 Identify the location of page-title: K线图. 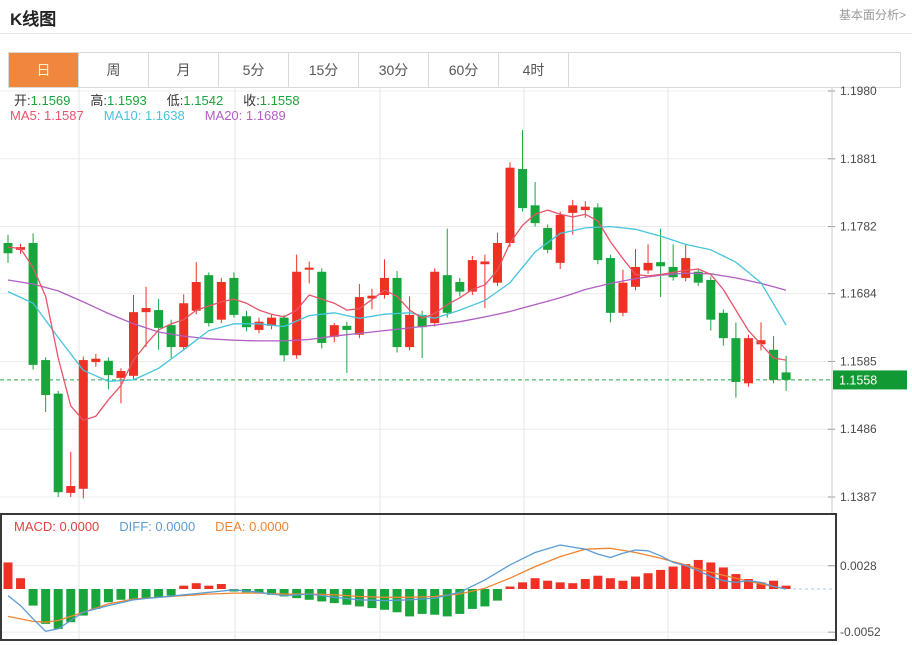
(33, 19).